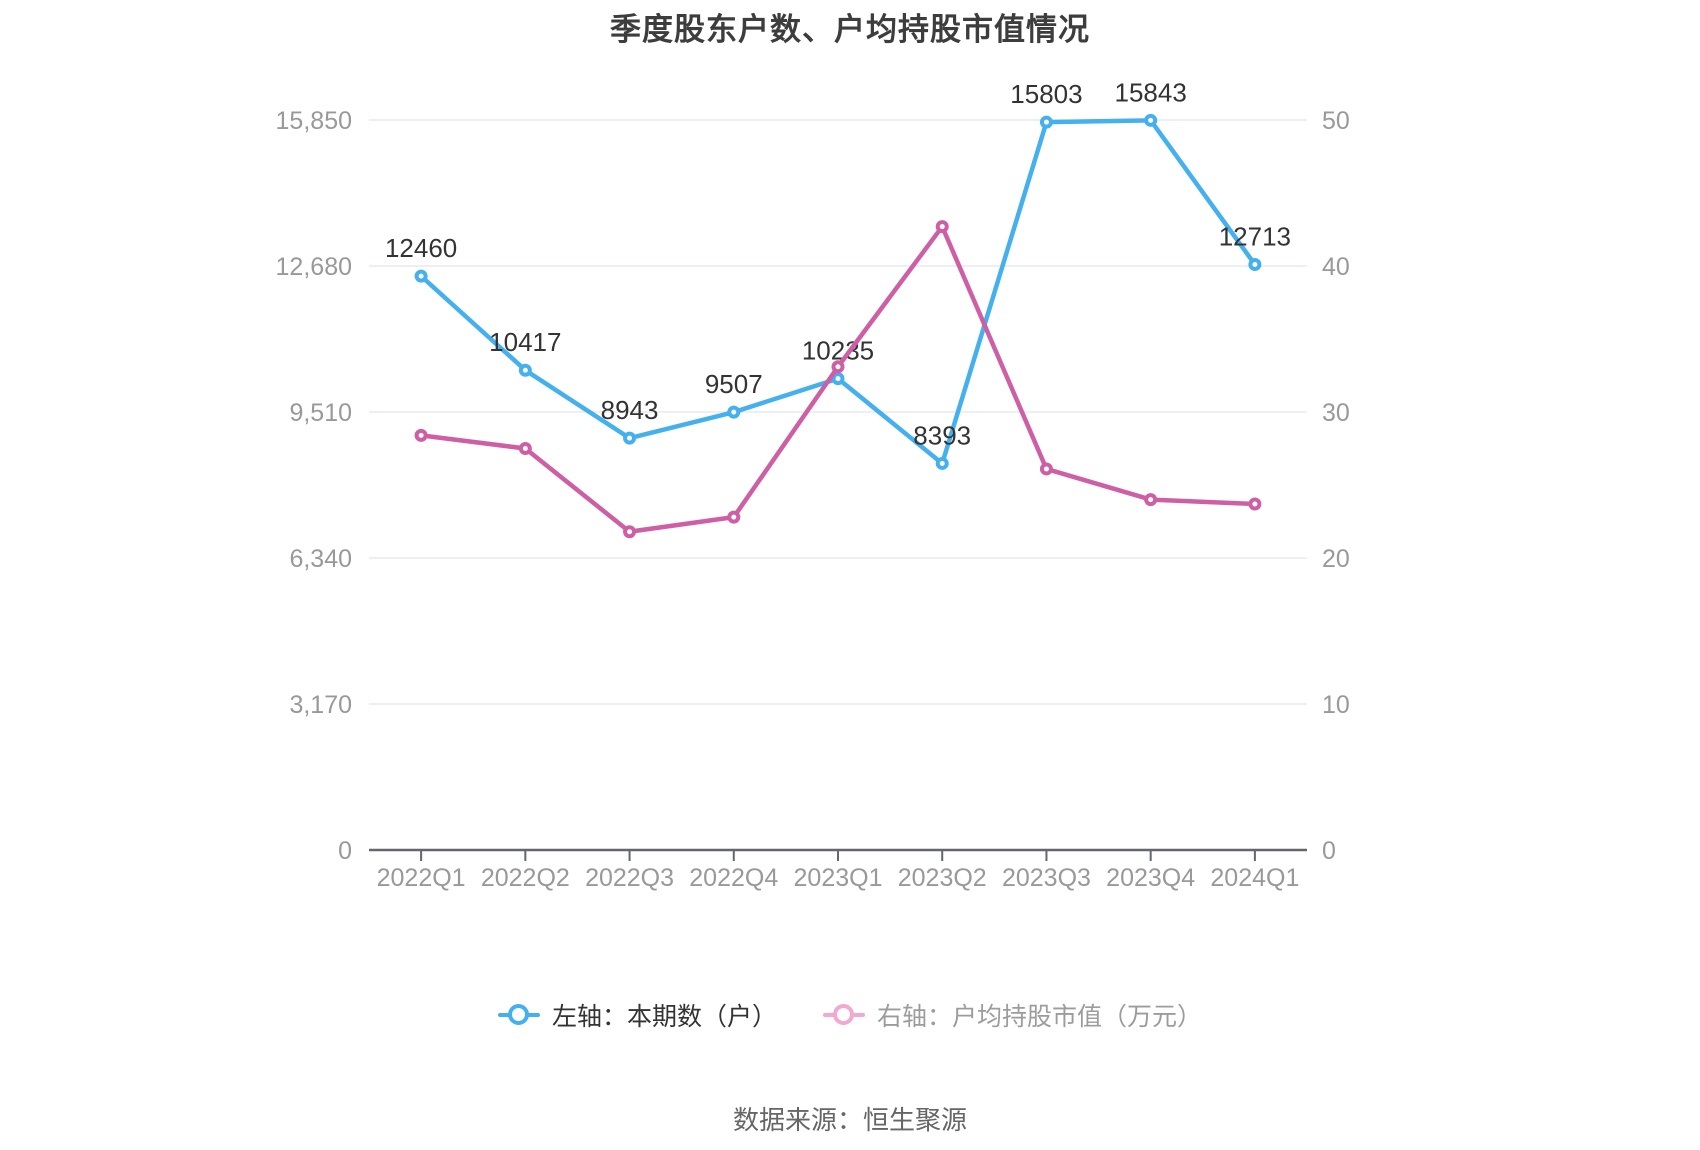 This screenshot has height=1150, width=1700. I want to click on x-axis-label: 2022Q2, so click(525, 878).